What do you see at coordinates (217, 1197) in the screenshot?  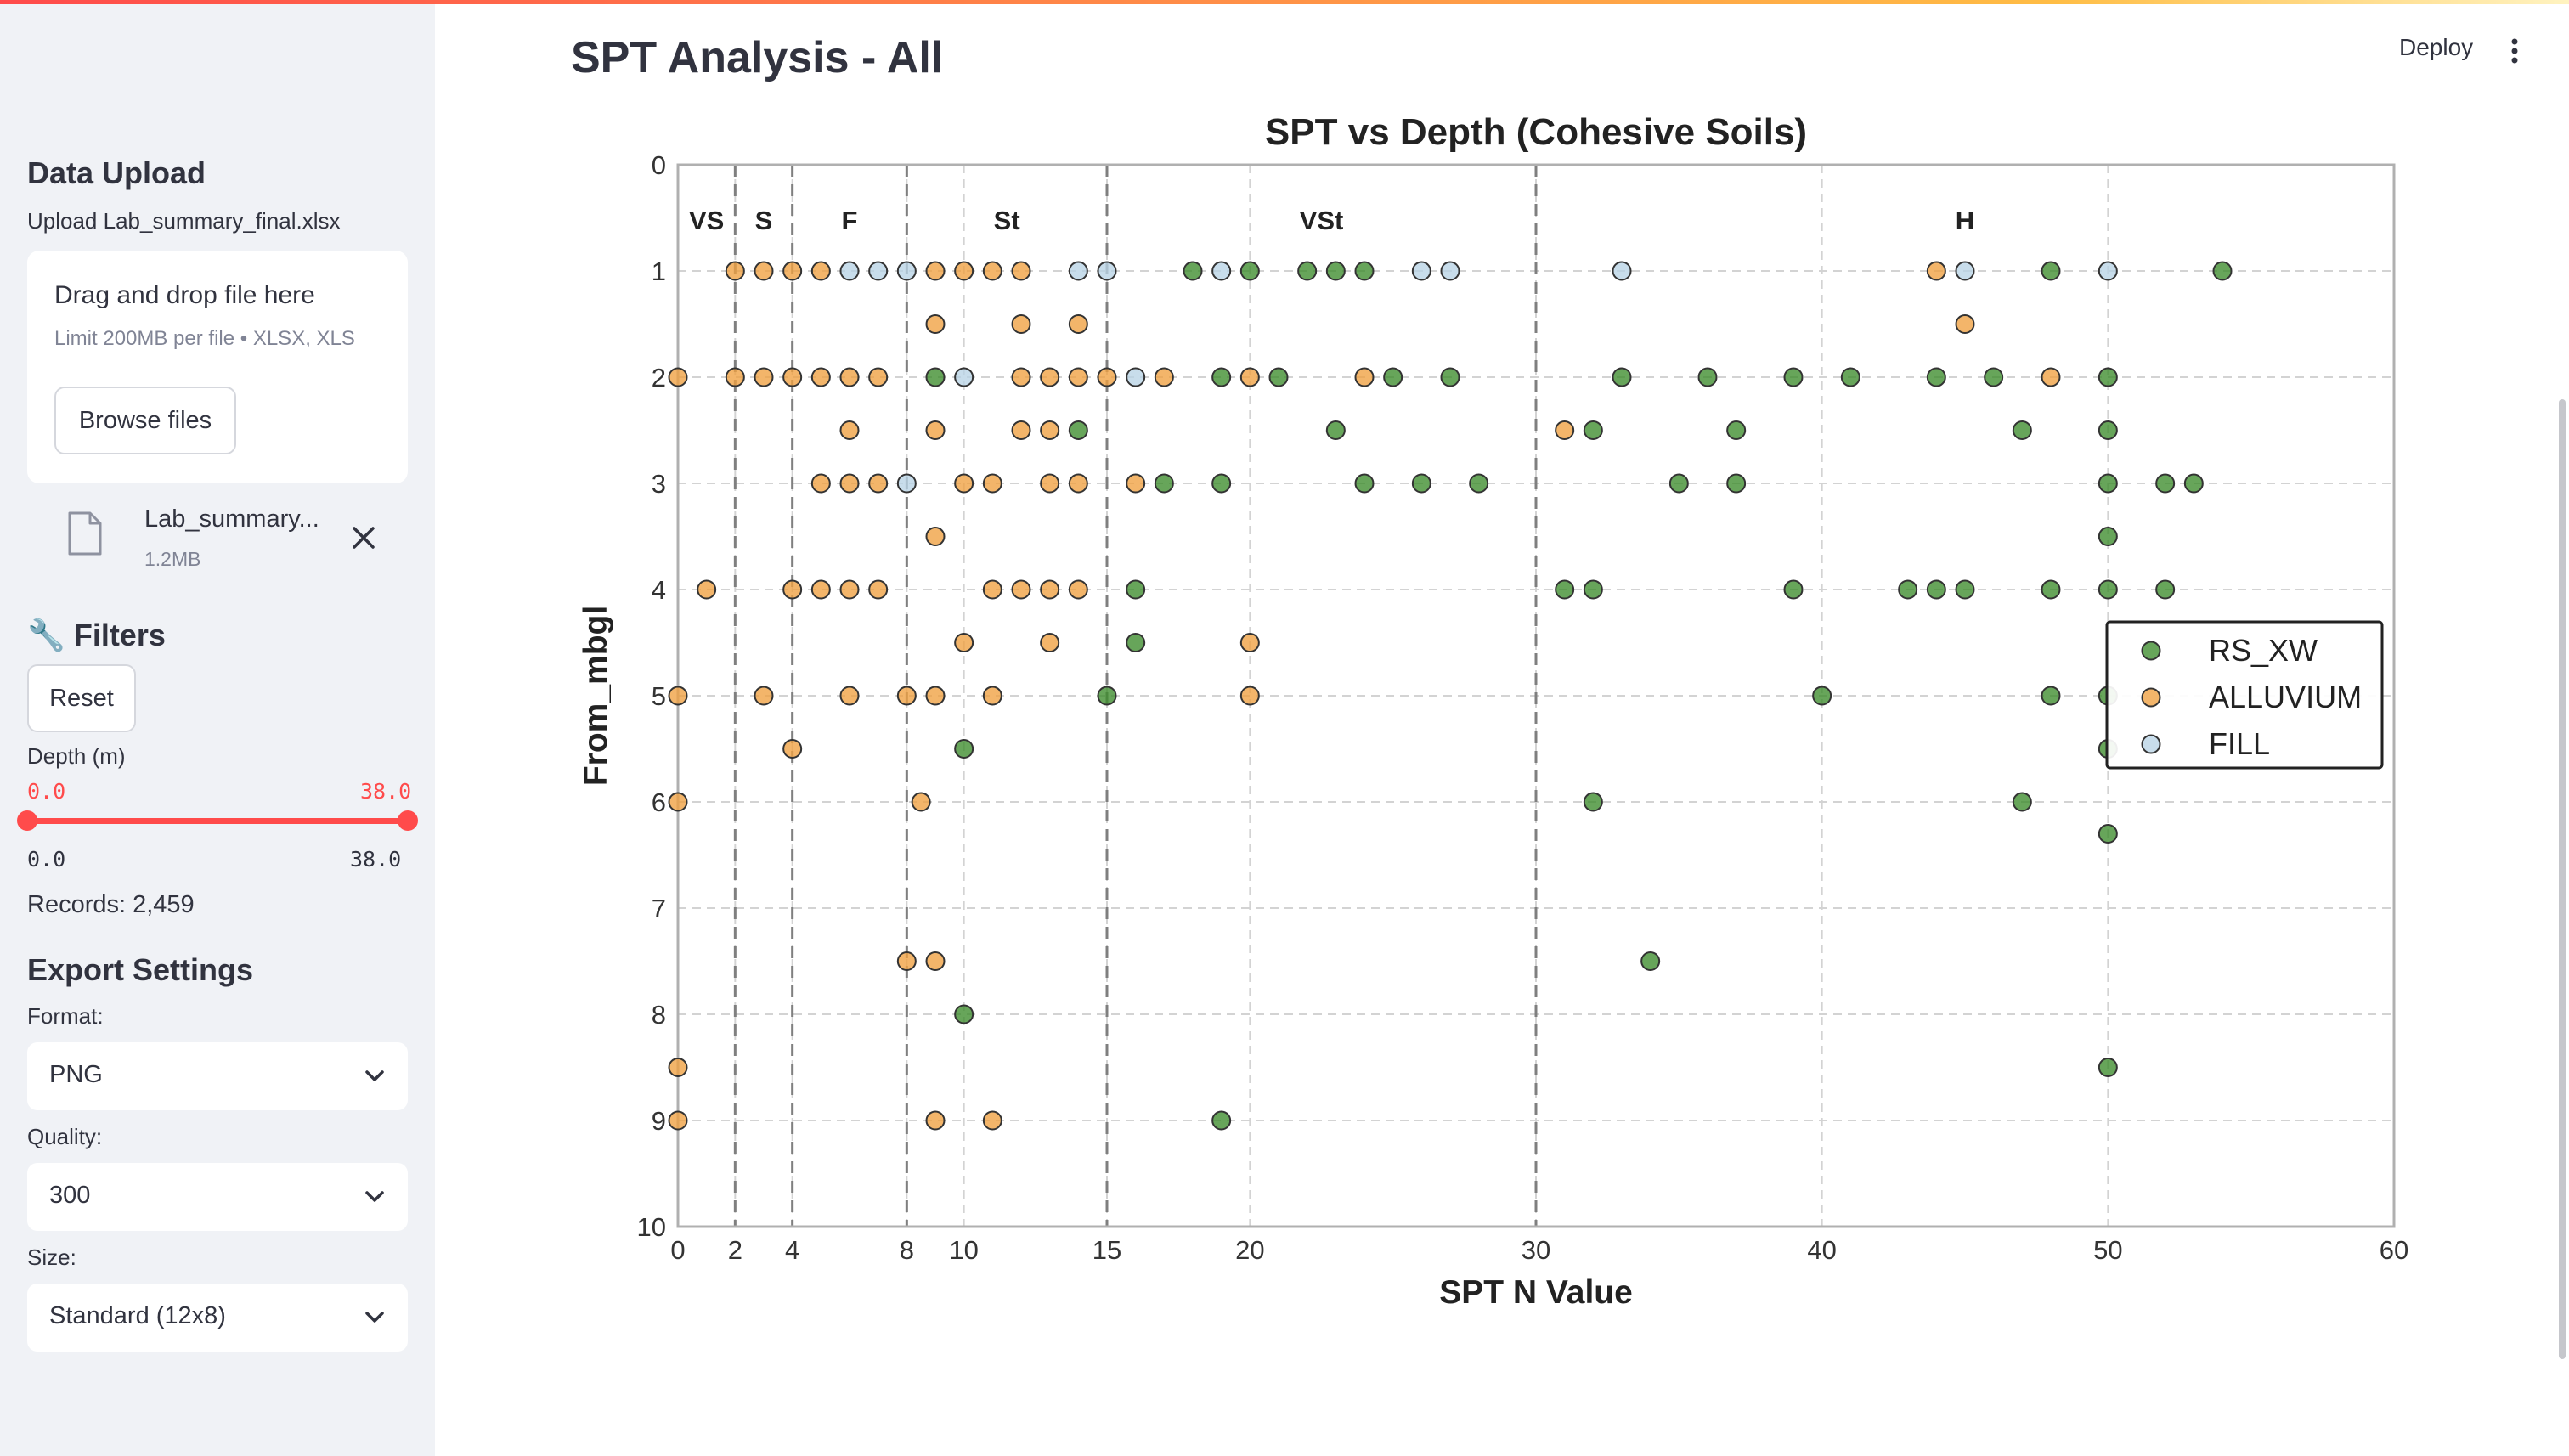 I see `quality-select: 300` at bounding box center [217, 1197].